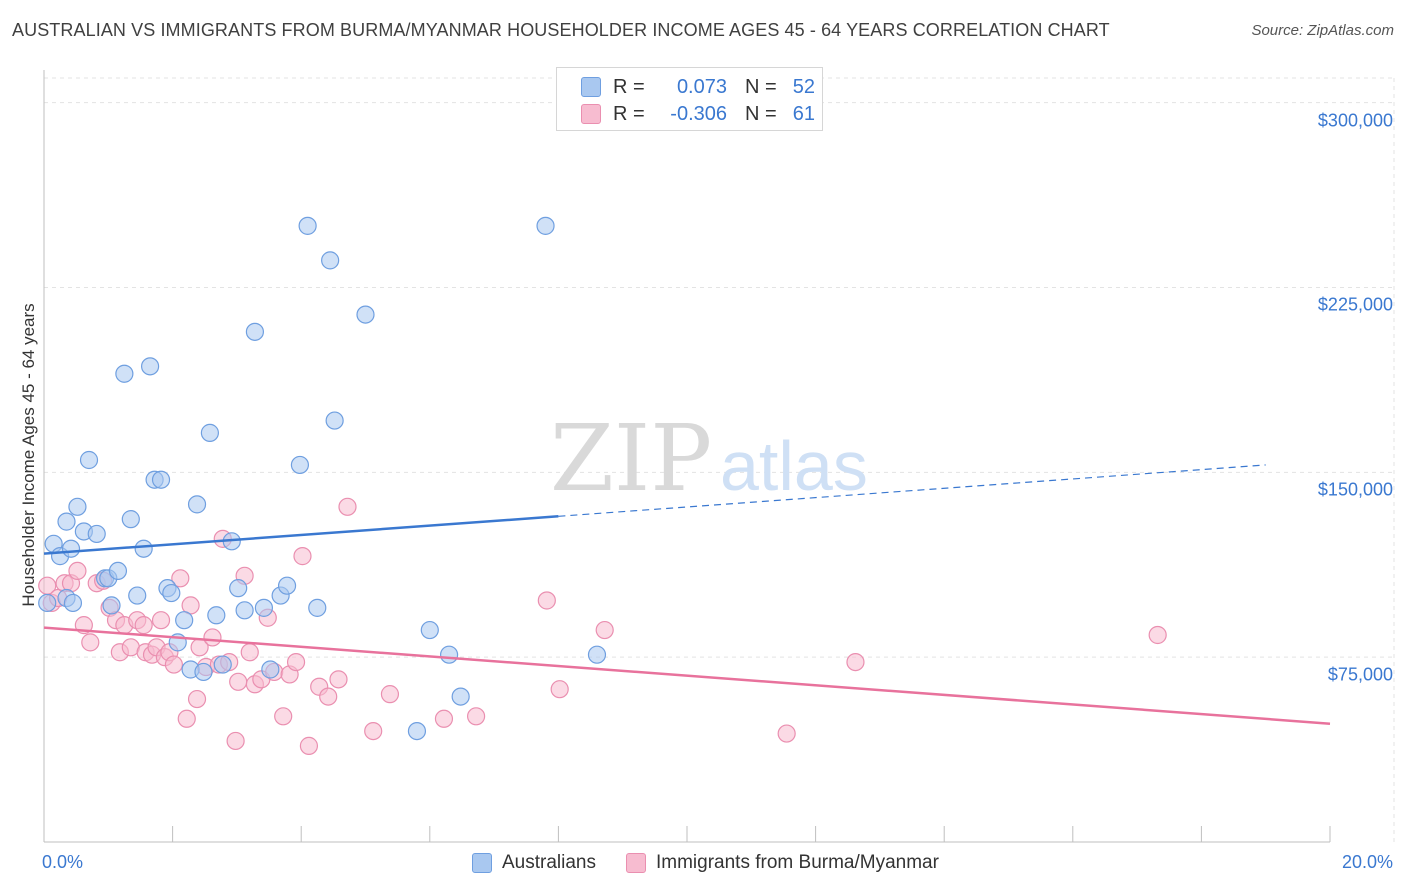  What do you see at coordinates (803, 113) in the screenshot?
I see `n-value: 61` at bounding box center [803, 113].